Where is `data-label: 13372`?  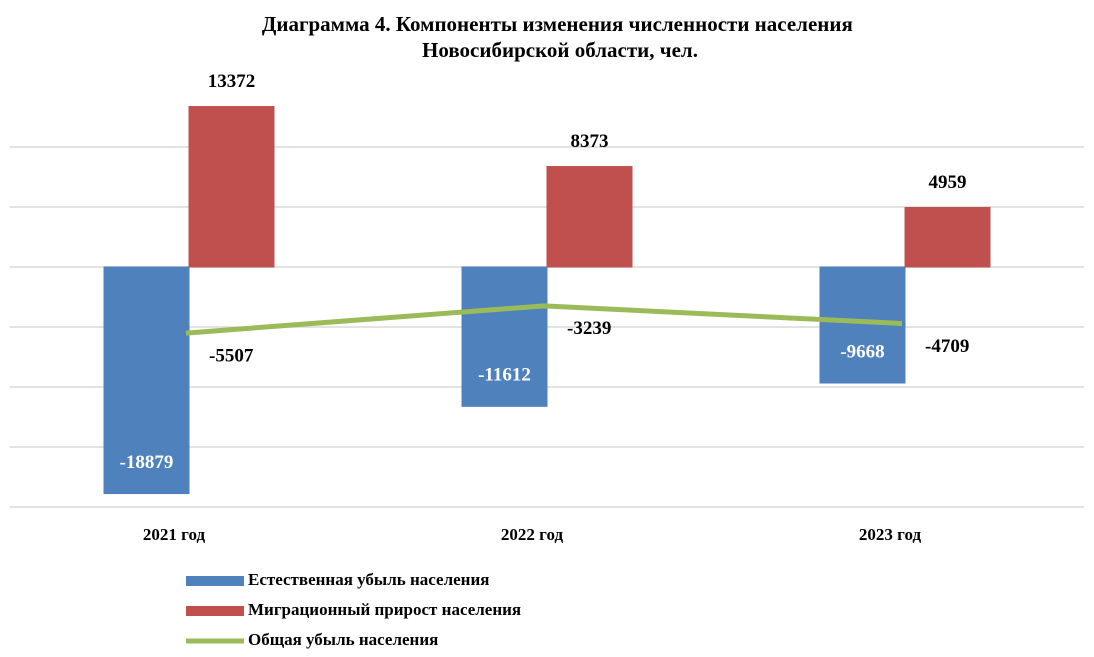 data-label: 13372 is located at coordinates (232, 81).